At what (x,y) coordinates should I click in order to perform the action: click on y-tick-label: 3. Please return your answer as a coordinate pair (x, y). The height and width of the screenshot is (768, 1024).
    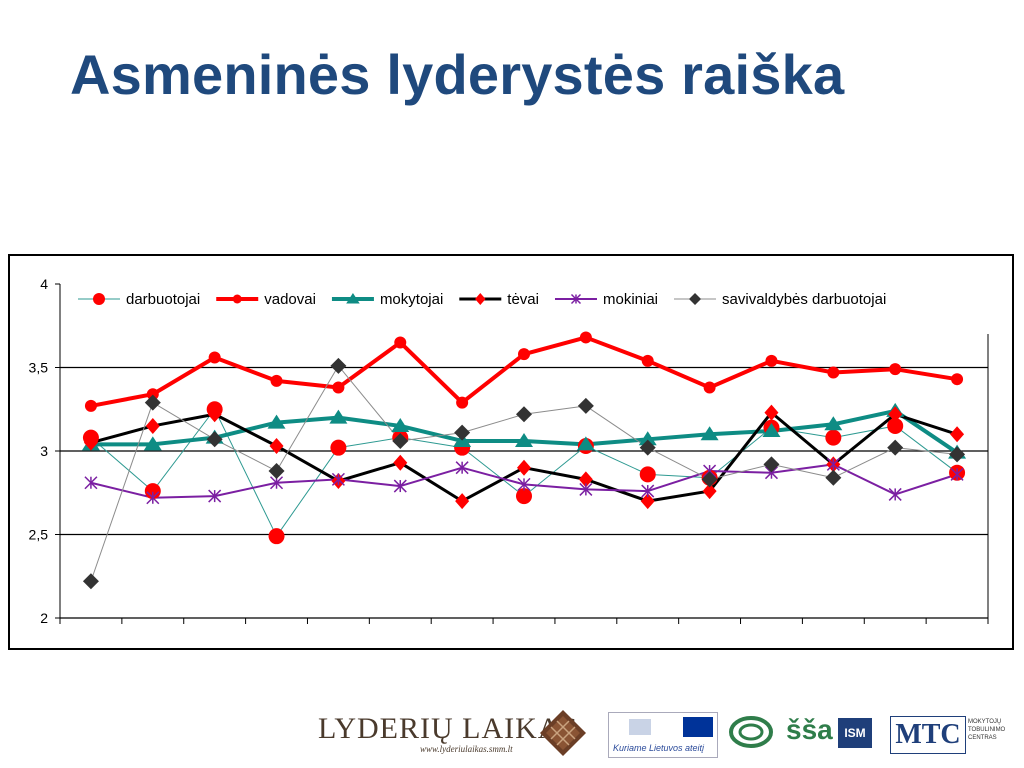
    Looking at the image, I should click on (44, 451).